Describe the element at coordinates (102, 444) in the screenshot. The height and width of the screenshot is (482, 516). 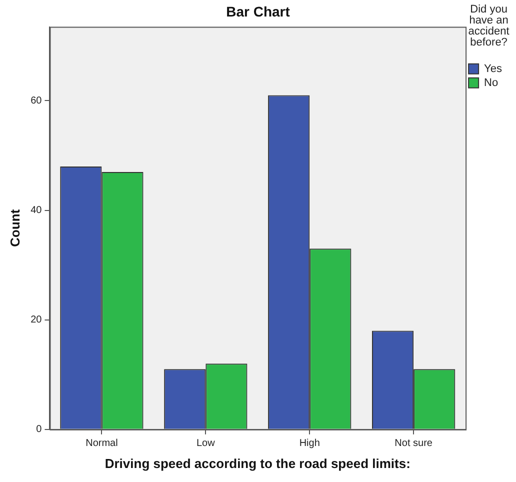
I see `x-tick-label: Normal` at that location.